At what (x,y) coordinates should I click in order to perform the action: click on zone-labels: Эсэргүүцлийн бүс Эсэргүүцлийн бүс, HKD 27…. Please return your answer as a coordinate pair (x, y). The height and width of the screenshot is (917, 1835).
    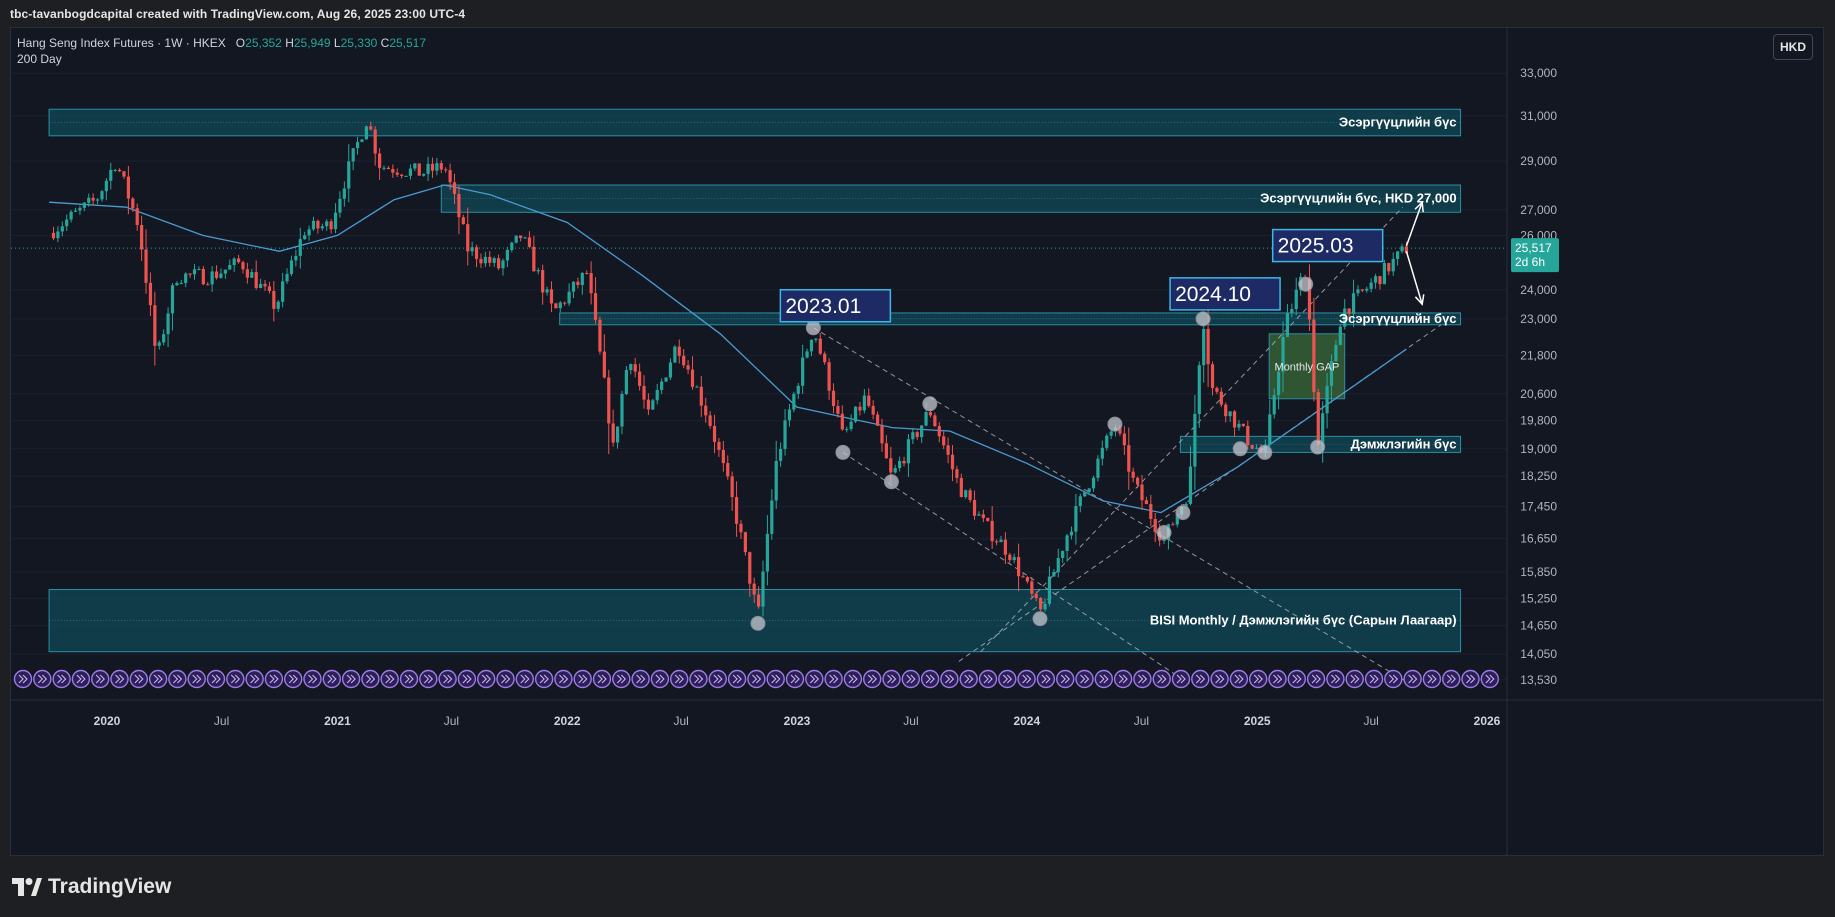
    Looking at the image, I should click on (1303, 371).